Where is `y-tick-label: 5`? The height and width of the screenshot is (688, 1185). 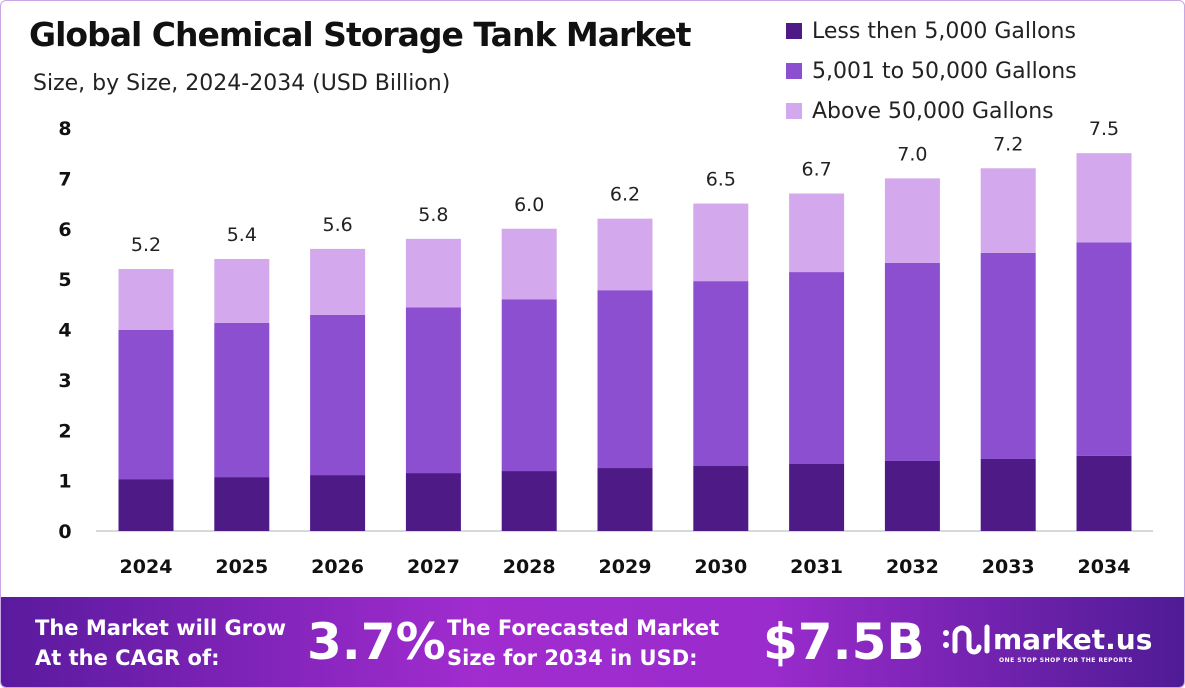 y-tick-label: 5 is located at coordinates (64, 280).